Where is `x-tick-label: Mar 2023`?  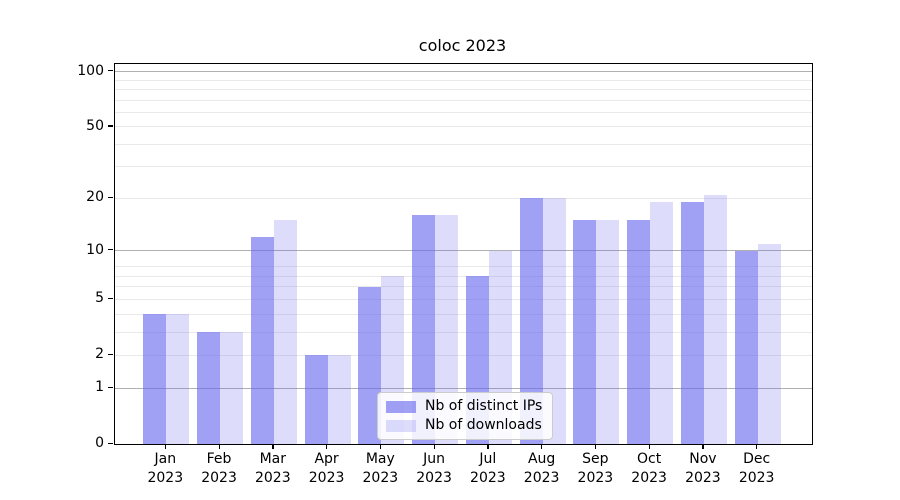 x-tick-label: Mar 2023 is located at coordinates (272, 468).